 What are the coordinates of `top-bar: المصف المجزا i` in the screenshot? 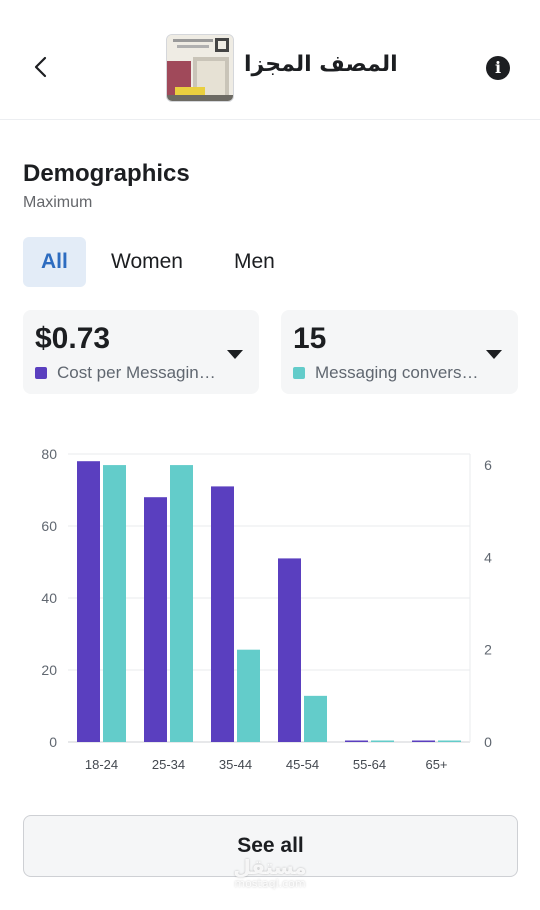 It's located at (270, 60).